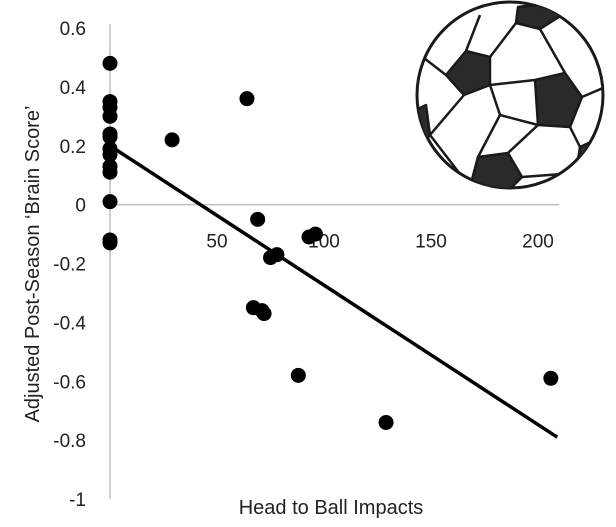 The height and width of the screenshot is (527, 616). I want to click on y-tick-label: -0.6, so click(69, 382).